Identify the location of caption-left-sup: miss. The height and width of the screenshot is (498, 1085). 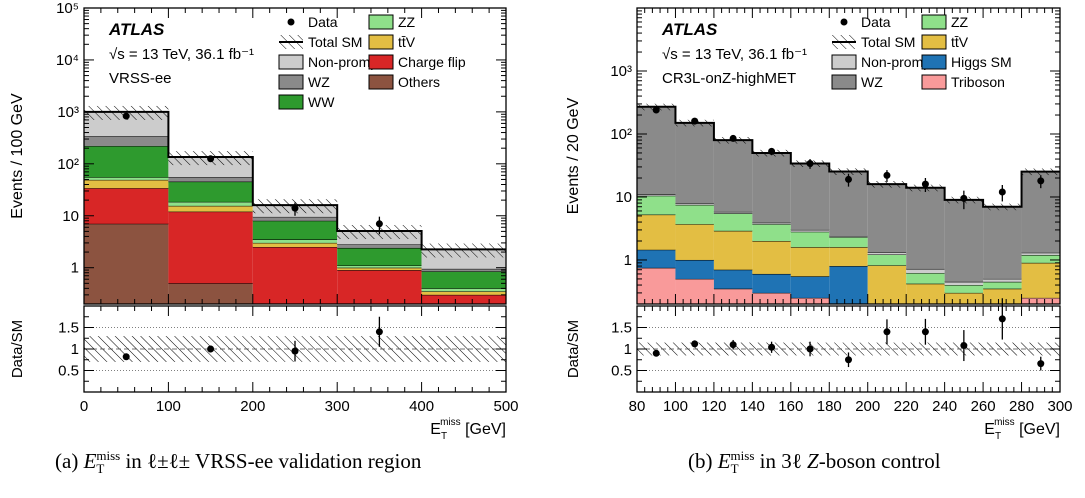
(108, 455).